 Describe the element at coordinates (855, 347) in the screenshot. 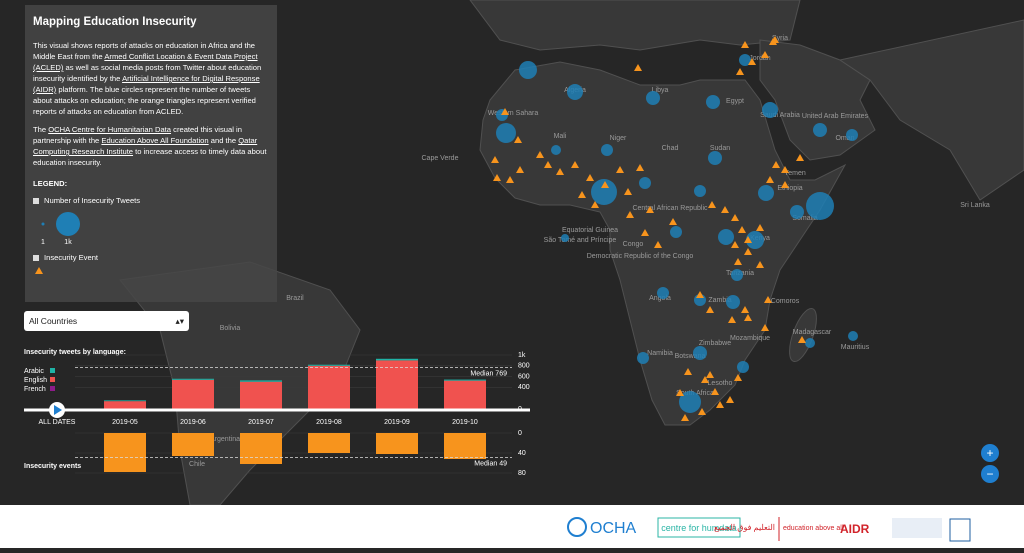

I see `place-label: Mauritius` at that location.